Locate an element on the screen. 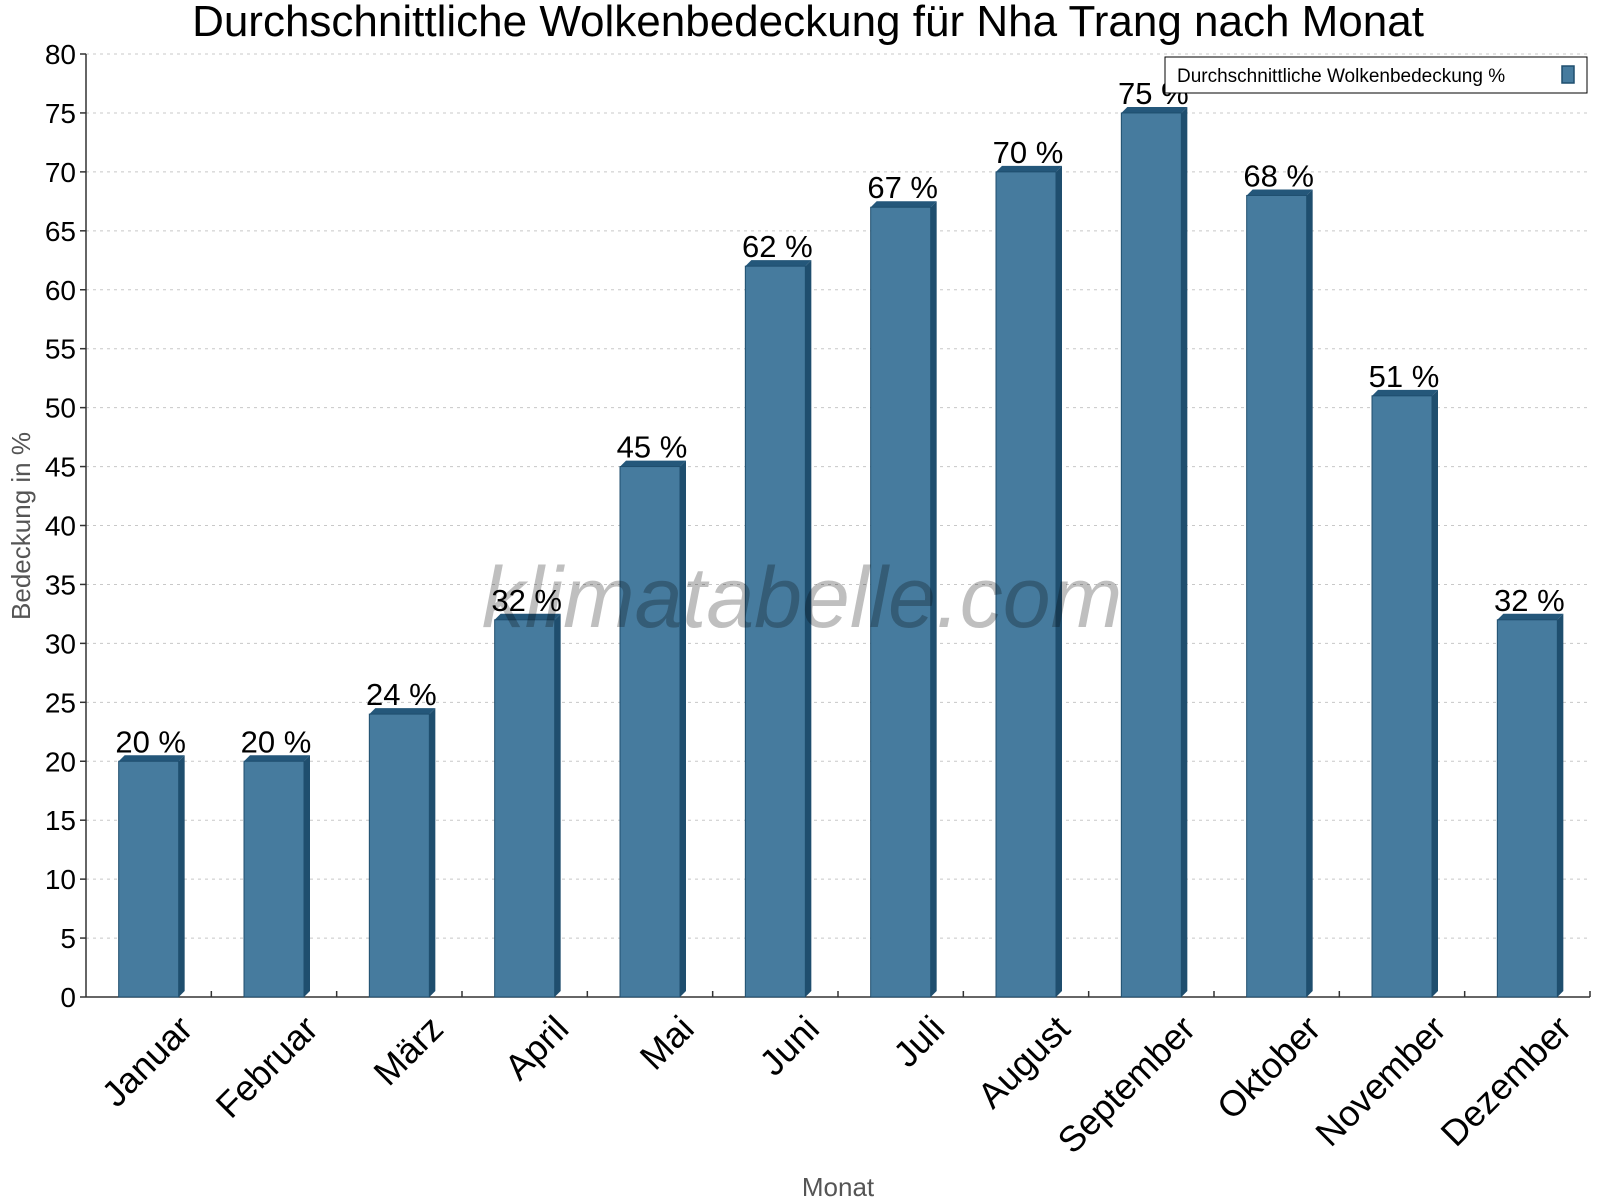 The height and width of the screenshot is (1200, 1600). y-axis-ticks: 0 5 10 15 20 25 30 35 40 45 50 55 60 65 70 75 80 is located at coordinates (65, 526).